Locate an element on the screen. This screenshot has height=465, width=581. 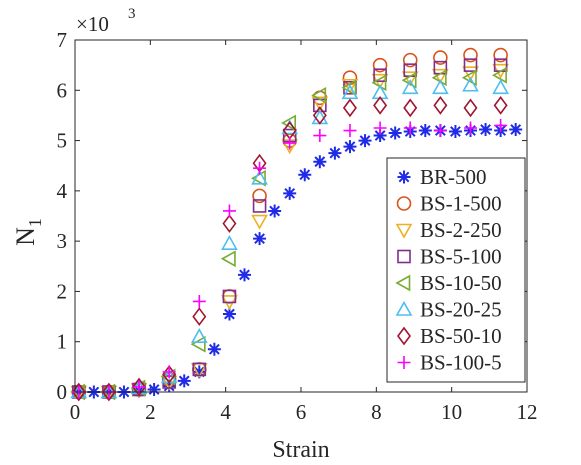
y-axis-label-subscript: 1 is located at coordinates (35, 222).